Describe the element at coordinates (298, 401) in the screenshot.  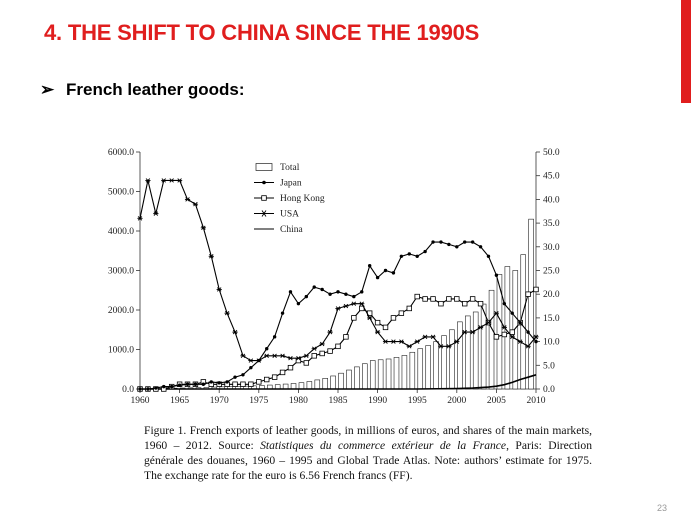
I see `x-tick-label: 1980` at that location.